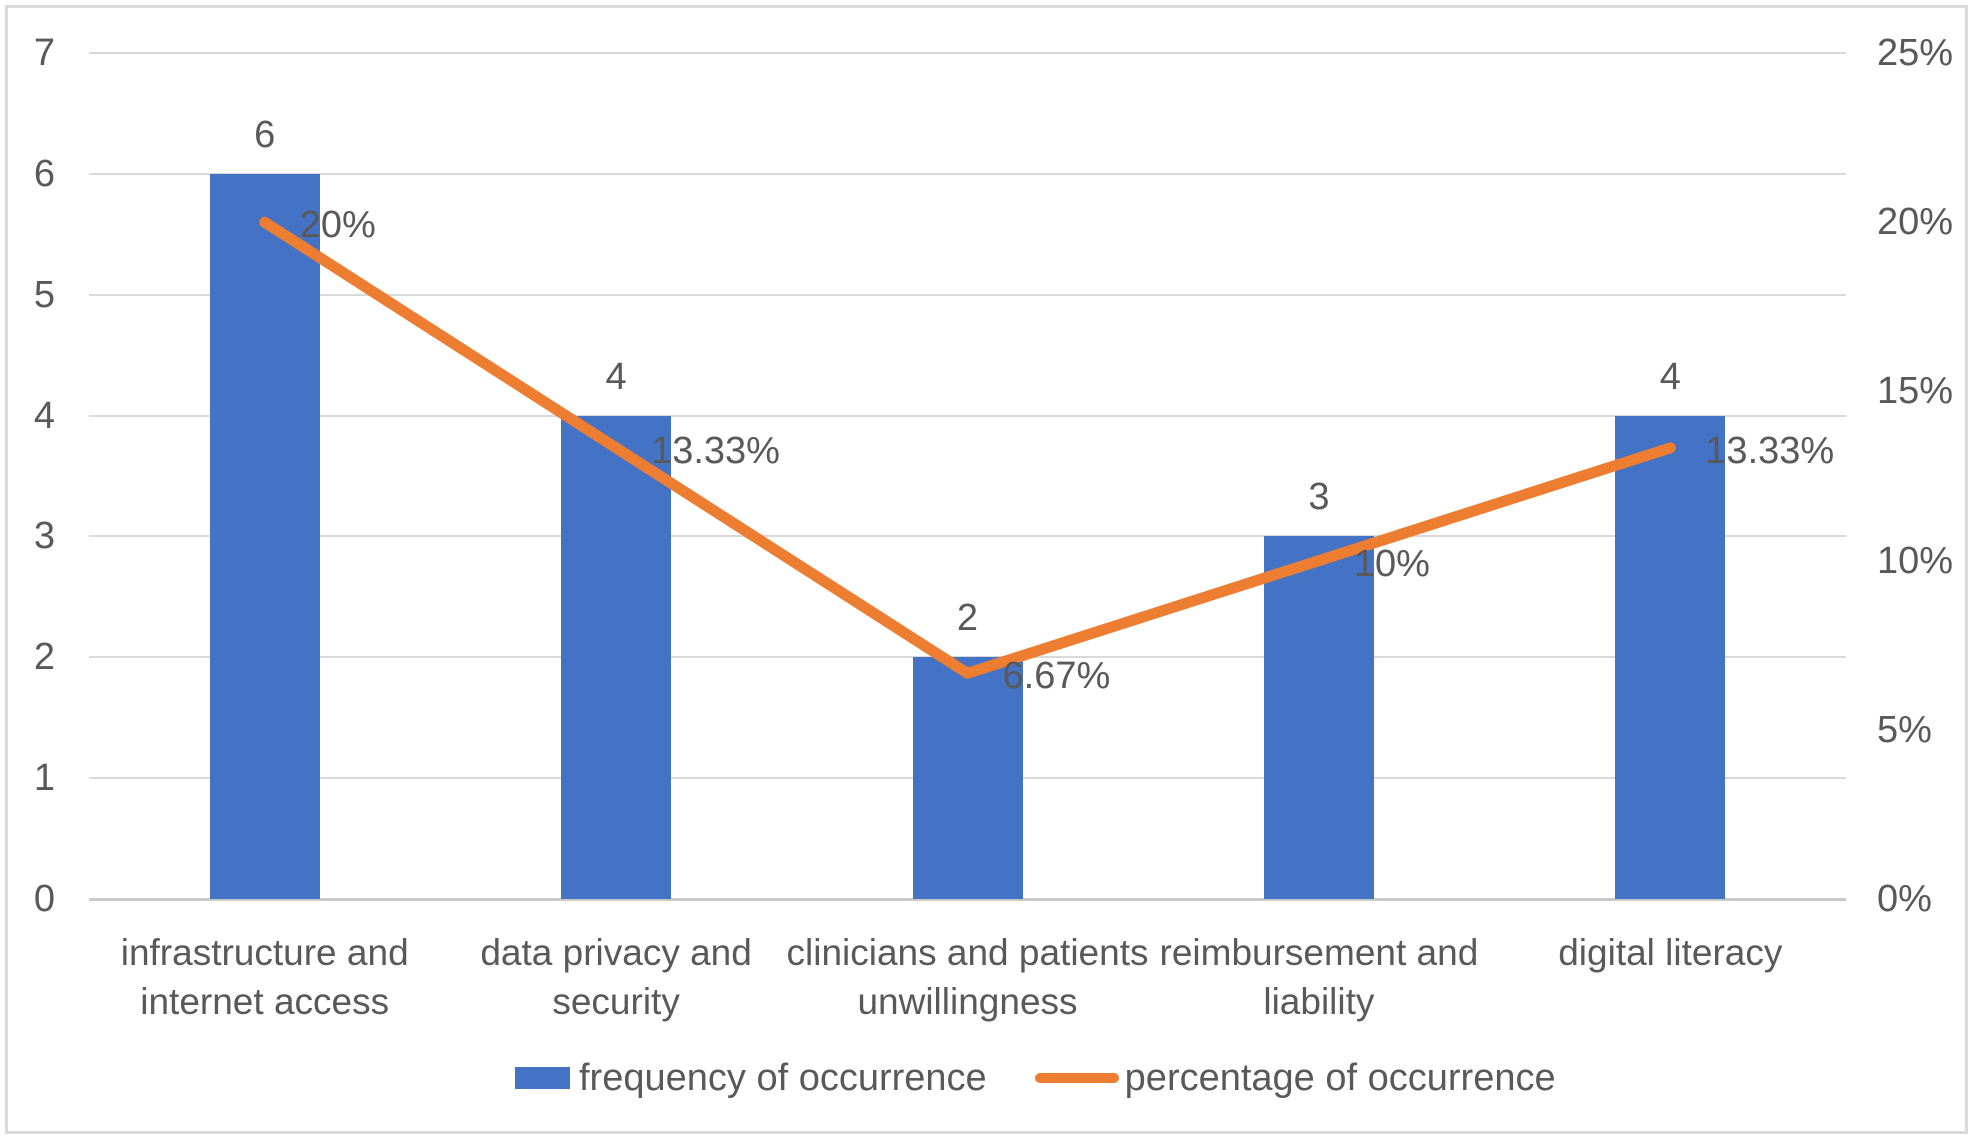  I want to click on left-axis-tick: 7, so click(44, 53).